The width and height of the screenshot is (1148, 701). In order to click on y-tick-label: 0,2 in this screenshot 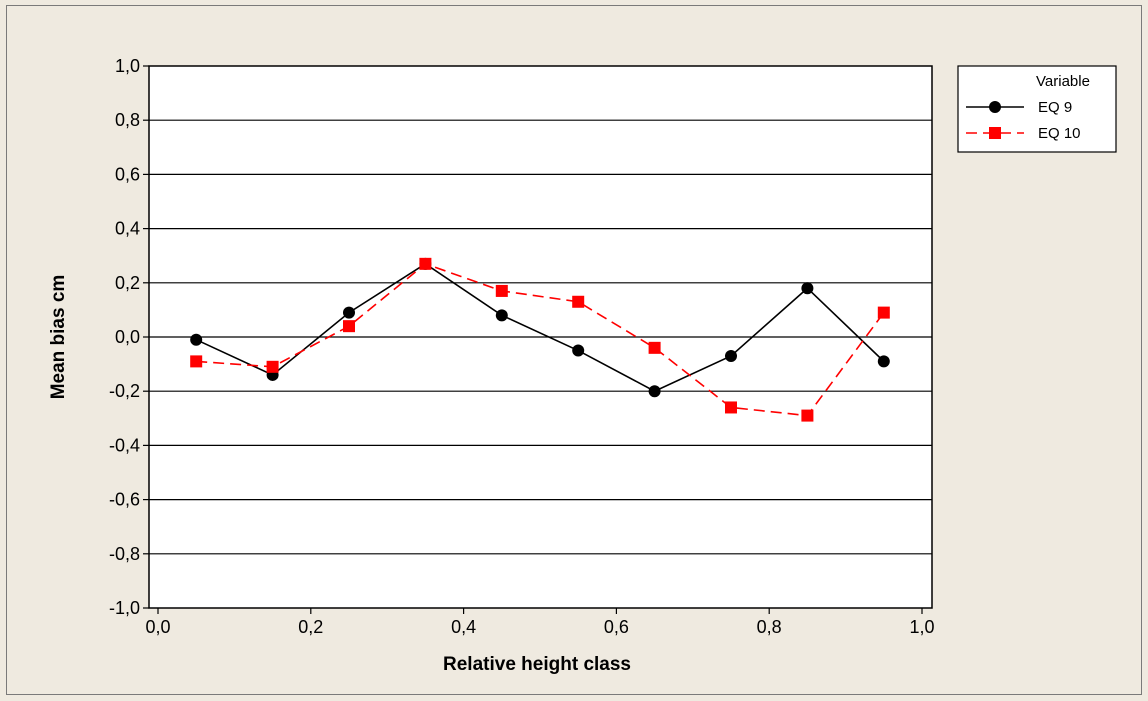, I will do `click(127, 283)`.